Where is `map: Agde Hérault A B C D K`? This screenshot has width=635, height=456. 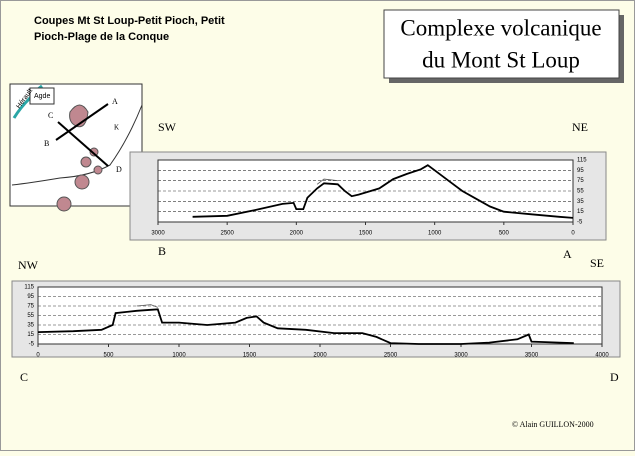
map: Agde Hérault A B C D K is located at coordinates (76, 147).